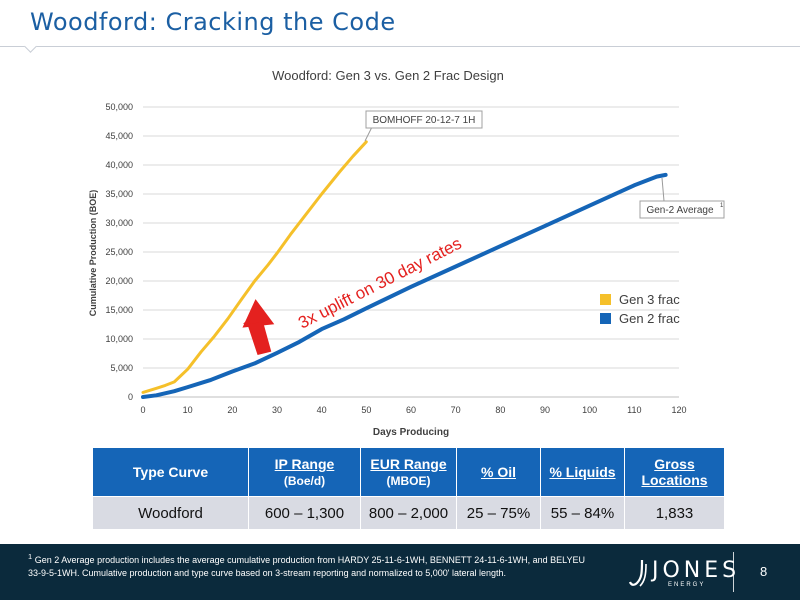 This screenshot has width=800, height=600. I want to click on title-divider, so click(400, 46).